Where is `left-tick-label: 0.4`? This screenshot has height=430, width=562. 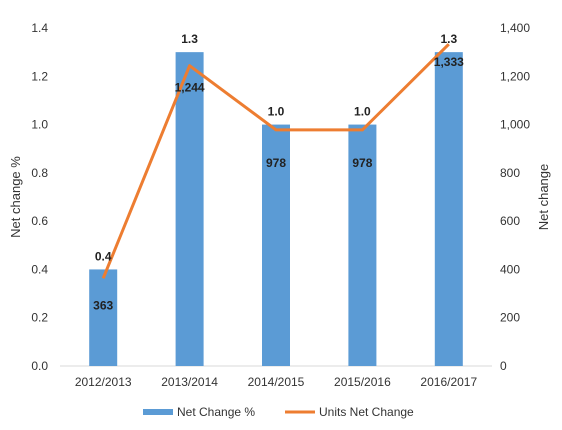 left-tick-label: 0.4 is located at coordinates (39, 269).